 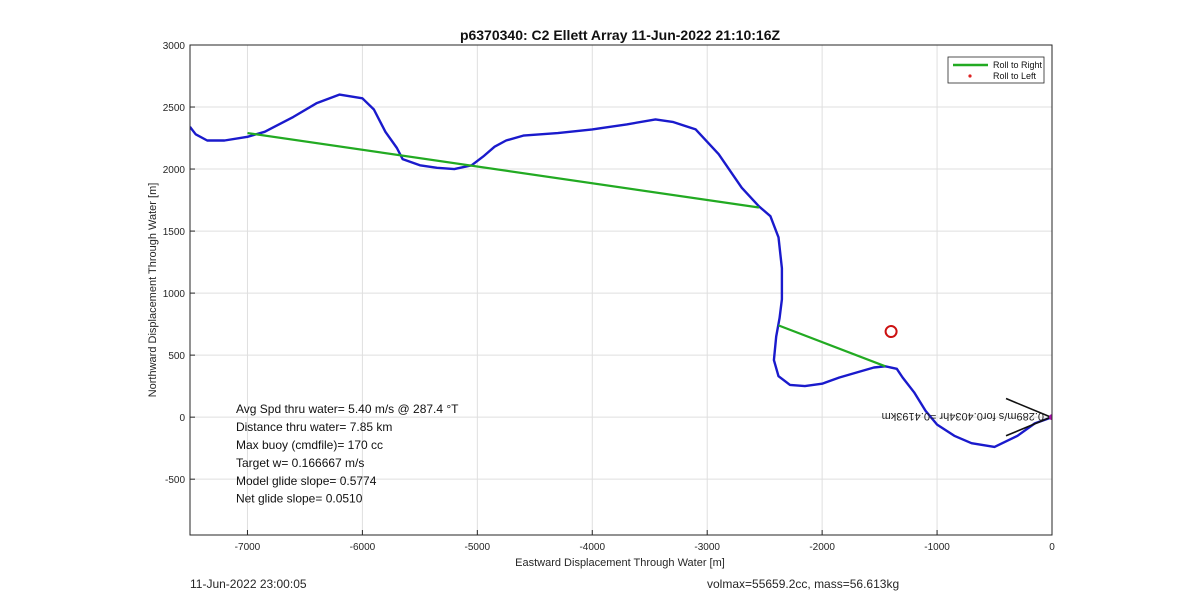 What do you see at coordinates (175, 480) in the screenshot?
I see `y-tick-label: -500` at bounding box center [175, 480].